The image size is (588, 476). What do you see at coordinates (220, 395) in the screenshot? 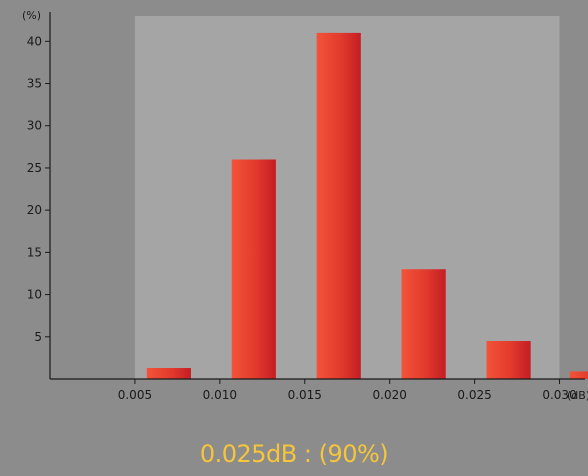
I see `x-tick-label: 0.010` at bounding box center [220, 395].